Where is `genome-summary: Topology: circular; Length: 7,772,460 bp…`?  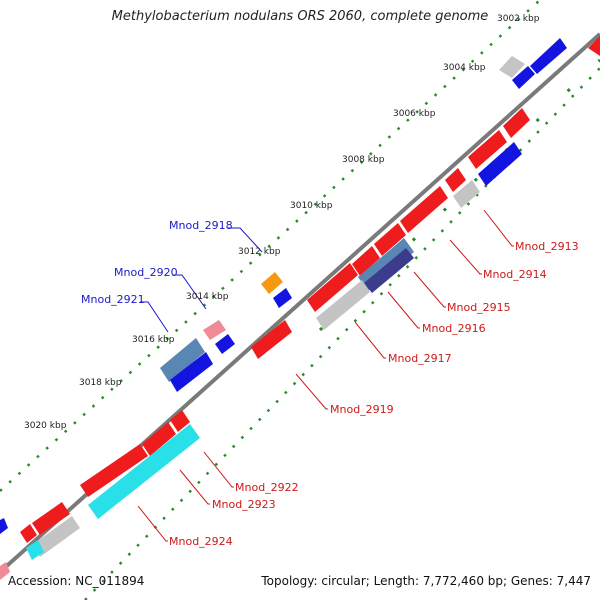
genome-summary: Topology: circular; Length: 7,772,460 bp… is located at coordinates (426, 581).